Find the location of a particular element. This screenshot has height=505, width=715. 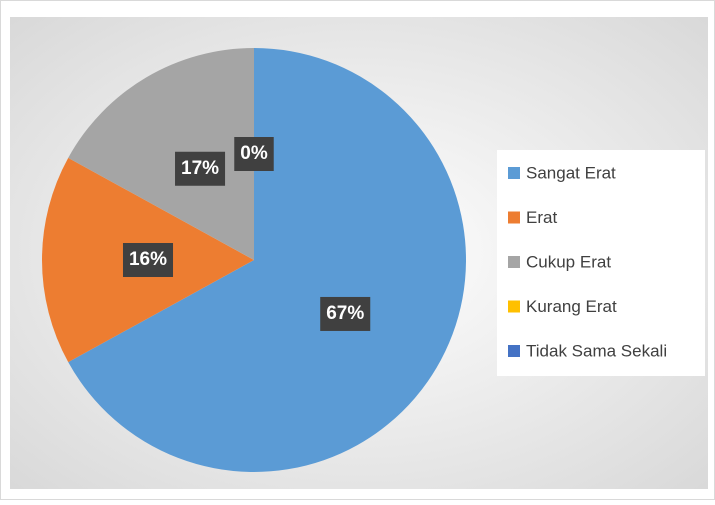

legend-label: Erat is located at coordinates (541, 217).